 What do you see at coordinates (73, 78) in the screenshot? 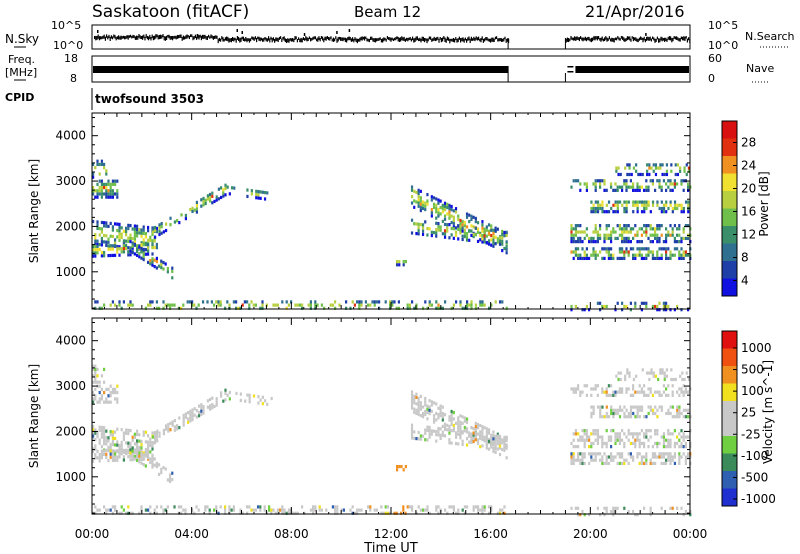
I see `freq-left-tick-bottom: 8` at bounding box center [73, 78].